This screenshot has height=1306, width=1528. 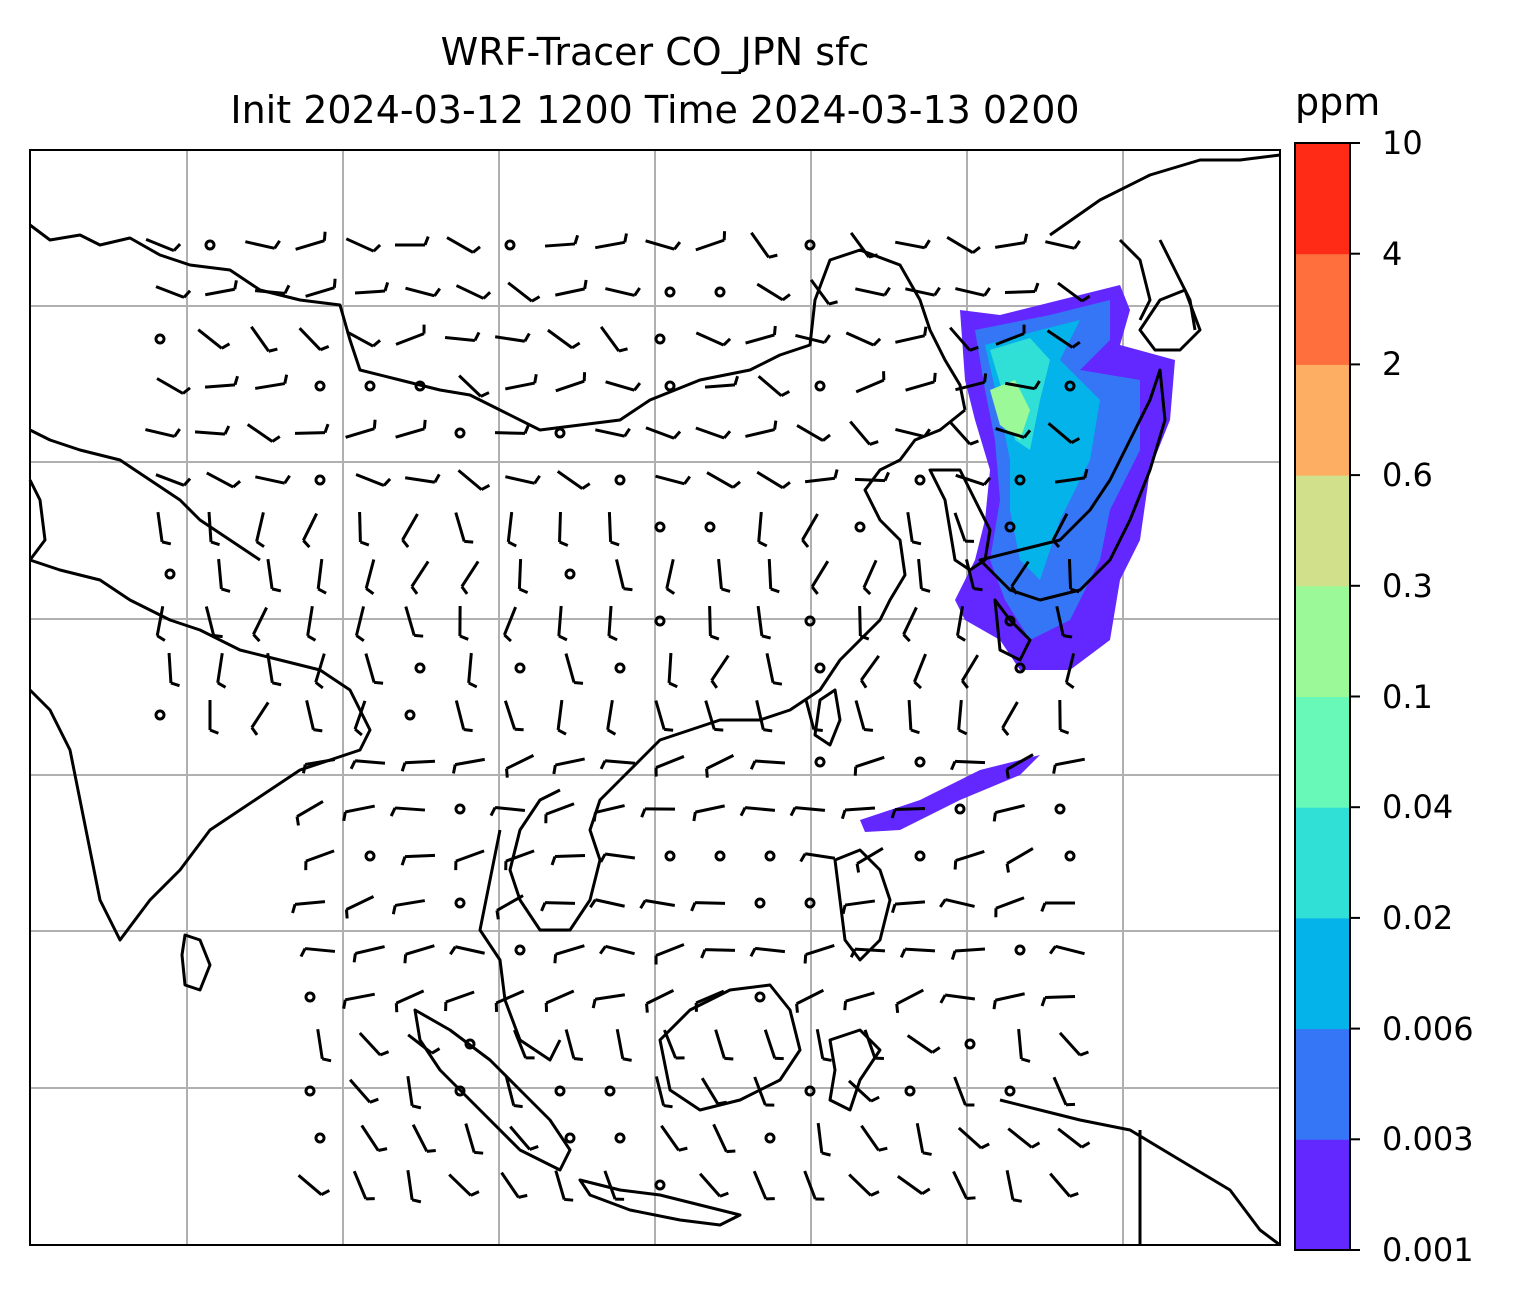 What do you see at coordinates (1407, 475) in the screenshot?
I see `colorbar-tick-label: 0.6` at bounding box center [1407, 475].